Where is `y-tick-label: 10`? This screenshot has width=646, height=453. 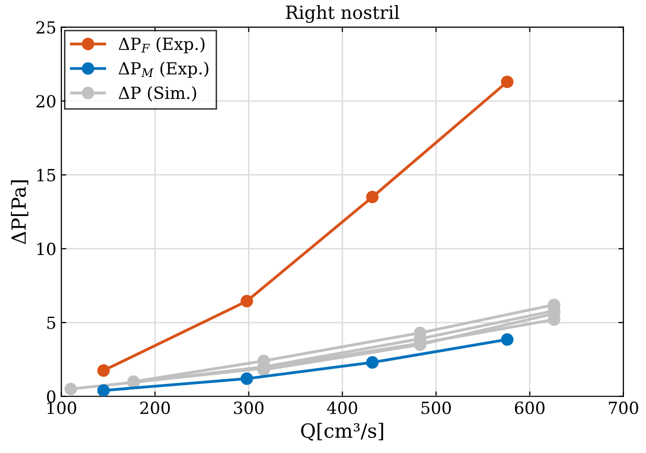 y-tick-label: 10 is located at coordinates (46, 249).